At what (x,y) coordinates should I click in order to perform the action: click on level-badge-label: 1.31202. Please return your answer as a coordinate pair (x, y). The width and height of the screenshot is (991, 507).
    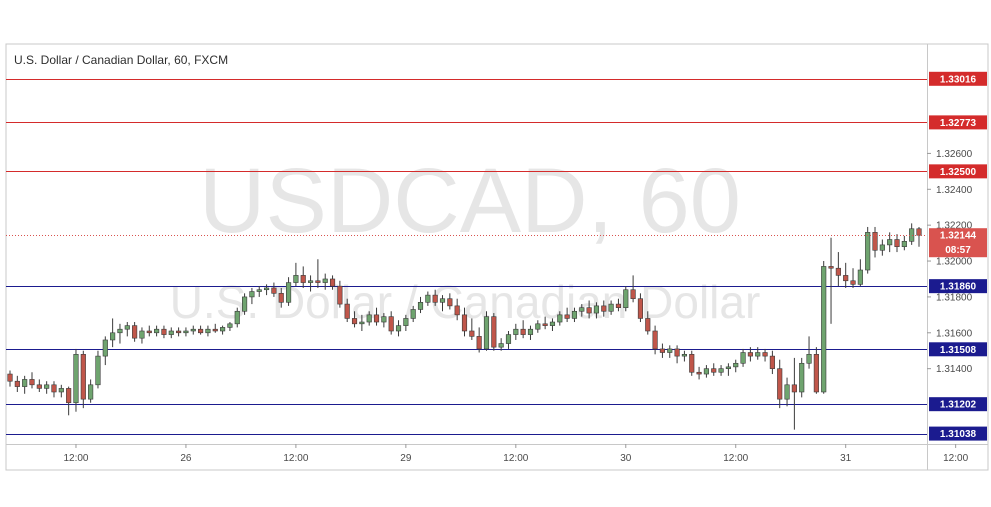
    Looking at the image, I should click on (958, 405).